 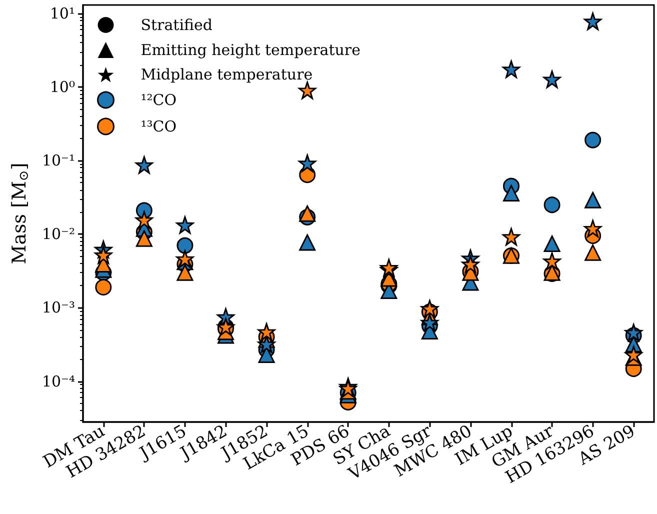 What do you see at coordinates (158, 126) in the screenshot?
I see `legend-label: ¹³CO` at bounding box center [158, 126].